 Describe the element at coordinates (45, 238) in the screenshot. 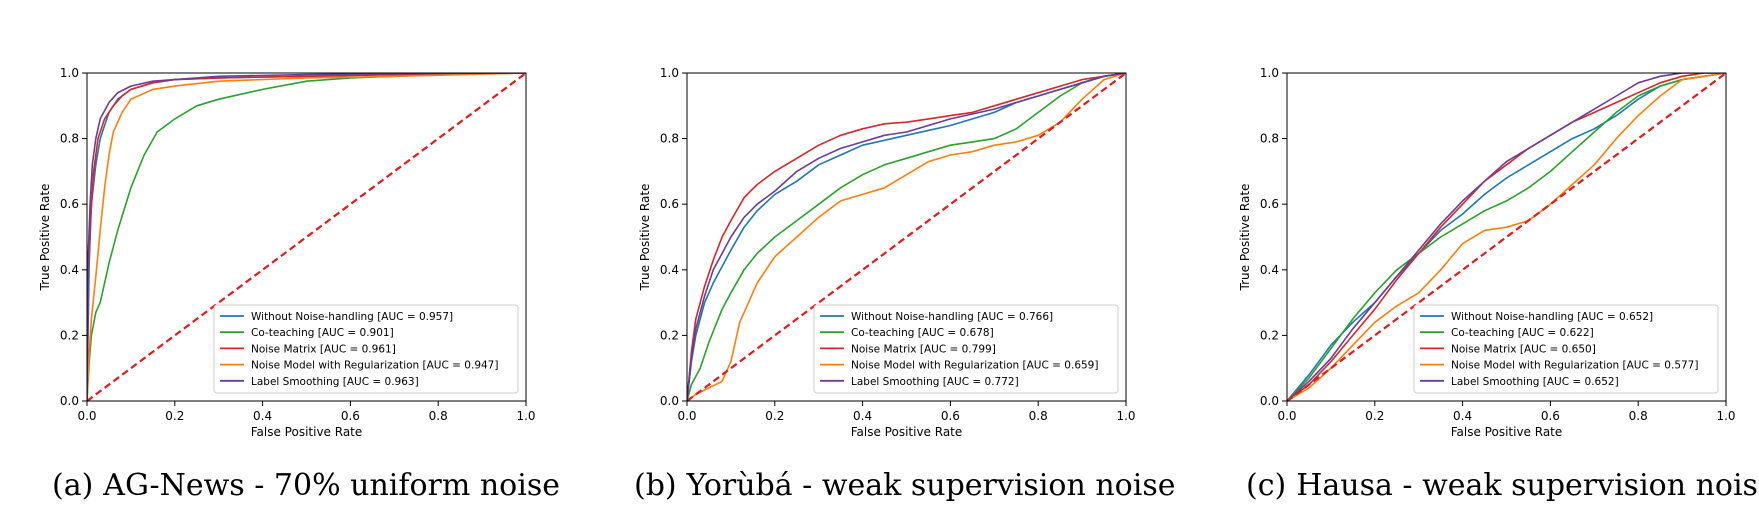

I see `y-axis-label-a: True Positive Rate` at that location.